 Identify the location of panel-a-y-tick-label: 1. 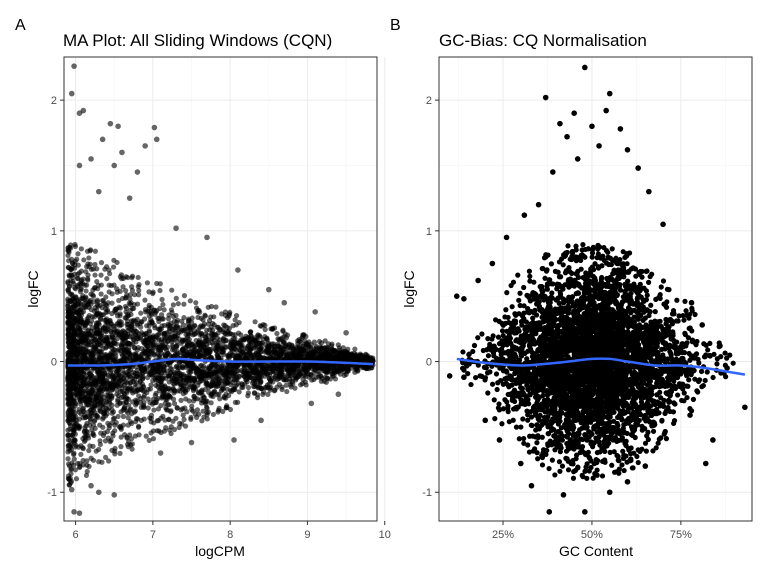
(54, 232).